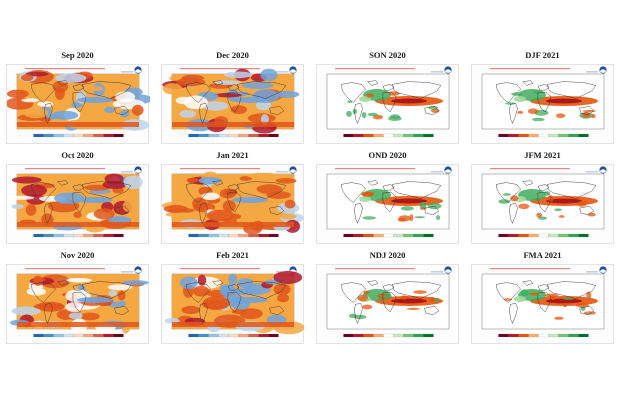 The image size is (620, 420). I want to click on map-panel: Nov 2020, so click(77, 298).